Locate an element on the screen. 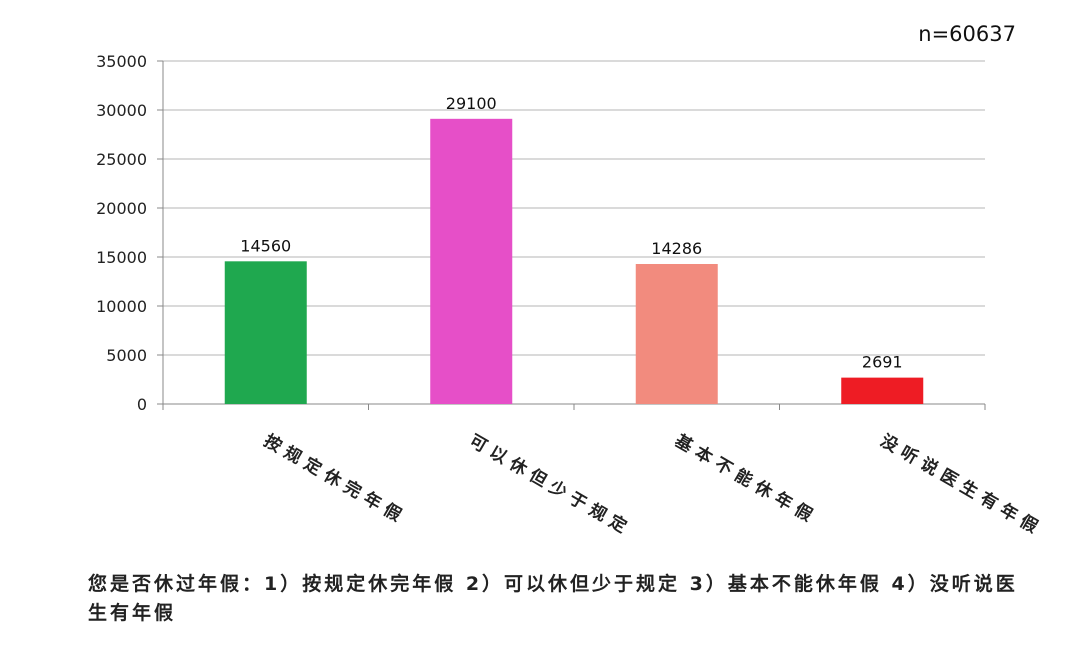  y-tick-label: 0 is located at coordinates (142, 404).